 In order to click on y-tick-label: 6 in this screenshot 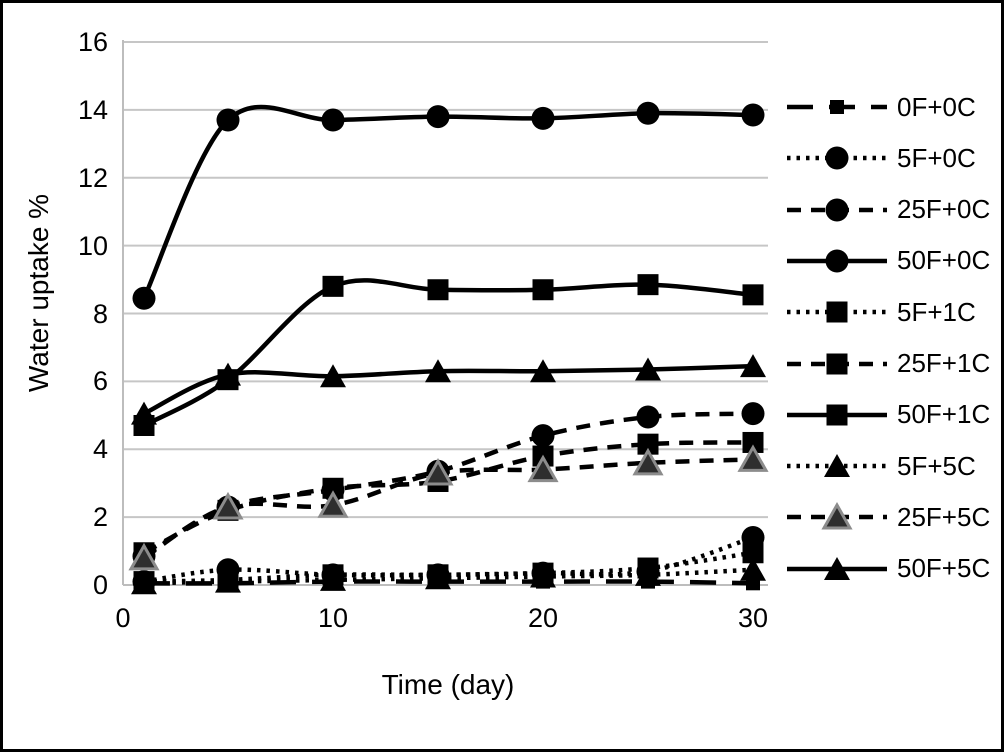, I will do `click(100, 381)`.